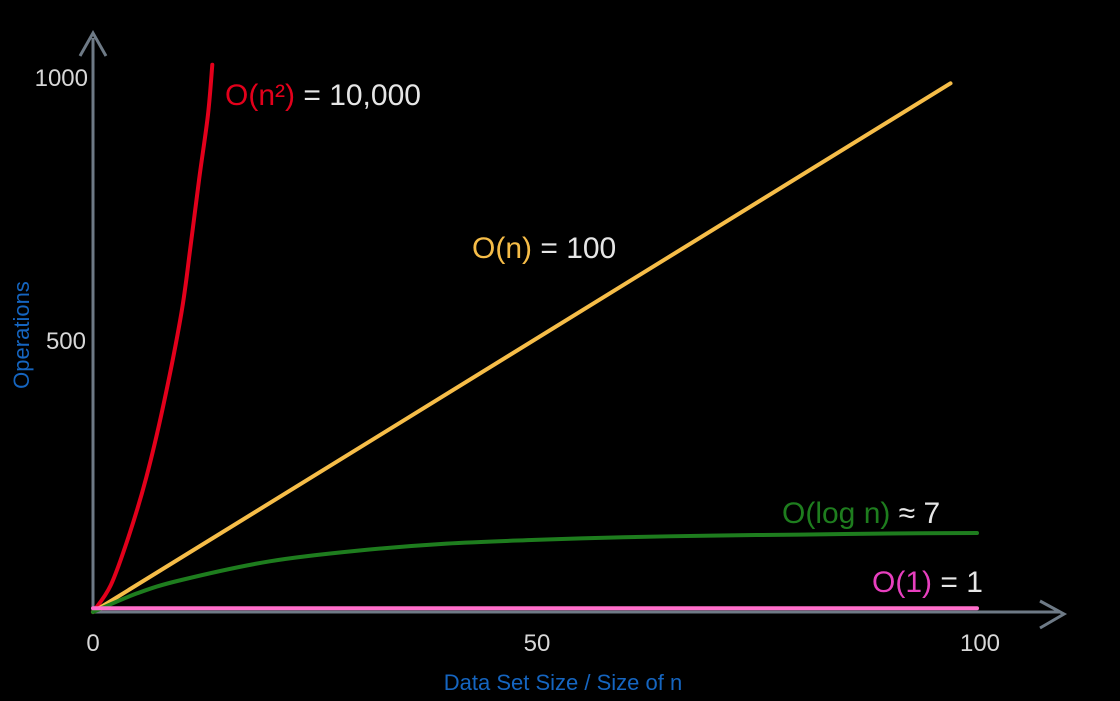 This screenshot has height=701, width=1120. Describe the element at coordinates (502, 248) in the screenshot. I see `annotation-name: O(n)` at that location.